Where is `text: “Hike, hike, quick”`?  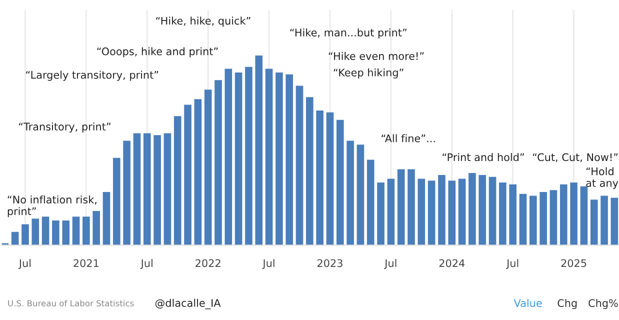 text: “Hike, hike, quick” is located at coordinates (203, 21).